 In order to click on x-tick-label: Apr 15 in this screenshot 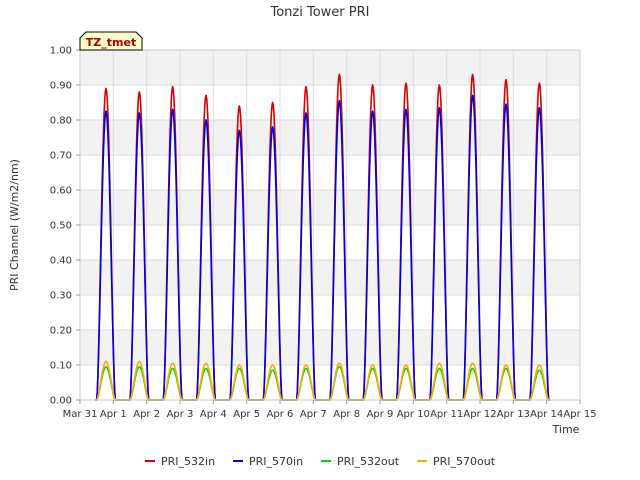, I will do `click(579, 414)`.